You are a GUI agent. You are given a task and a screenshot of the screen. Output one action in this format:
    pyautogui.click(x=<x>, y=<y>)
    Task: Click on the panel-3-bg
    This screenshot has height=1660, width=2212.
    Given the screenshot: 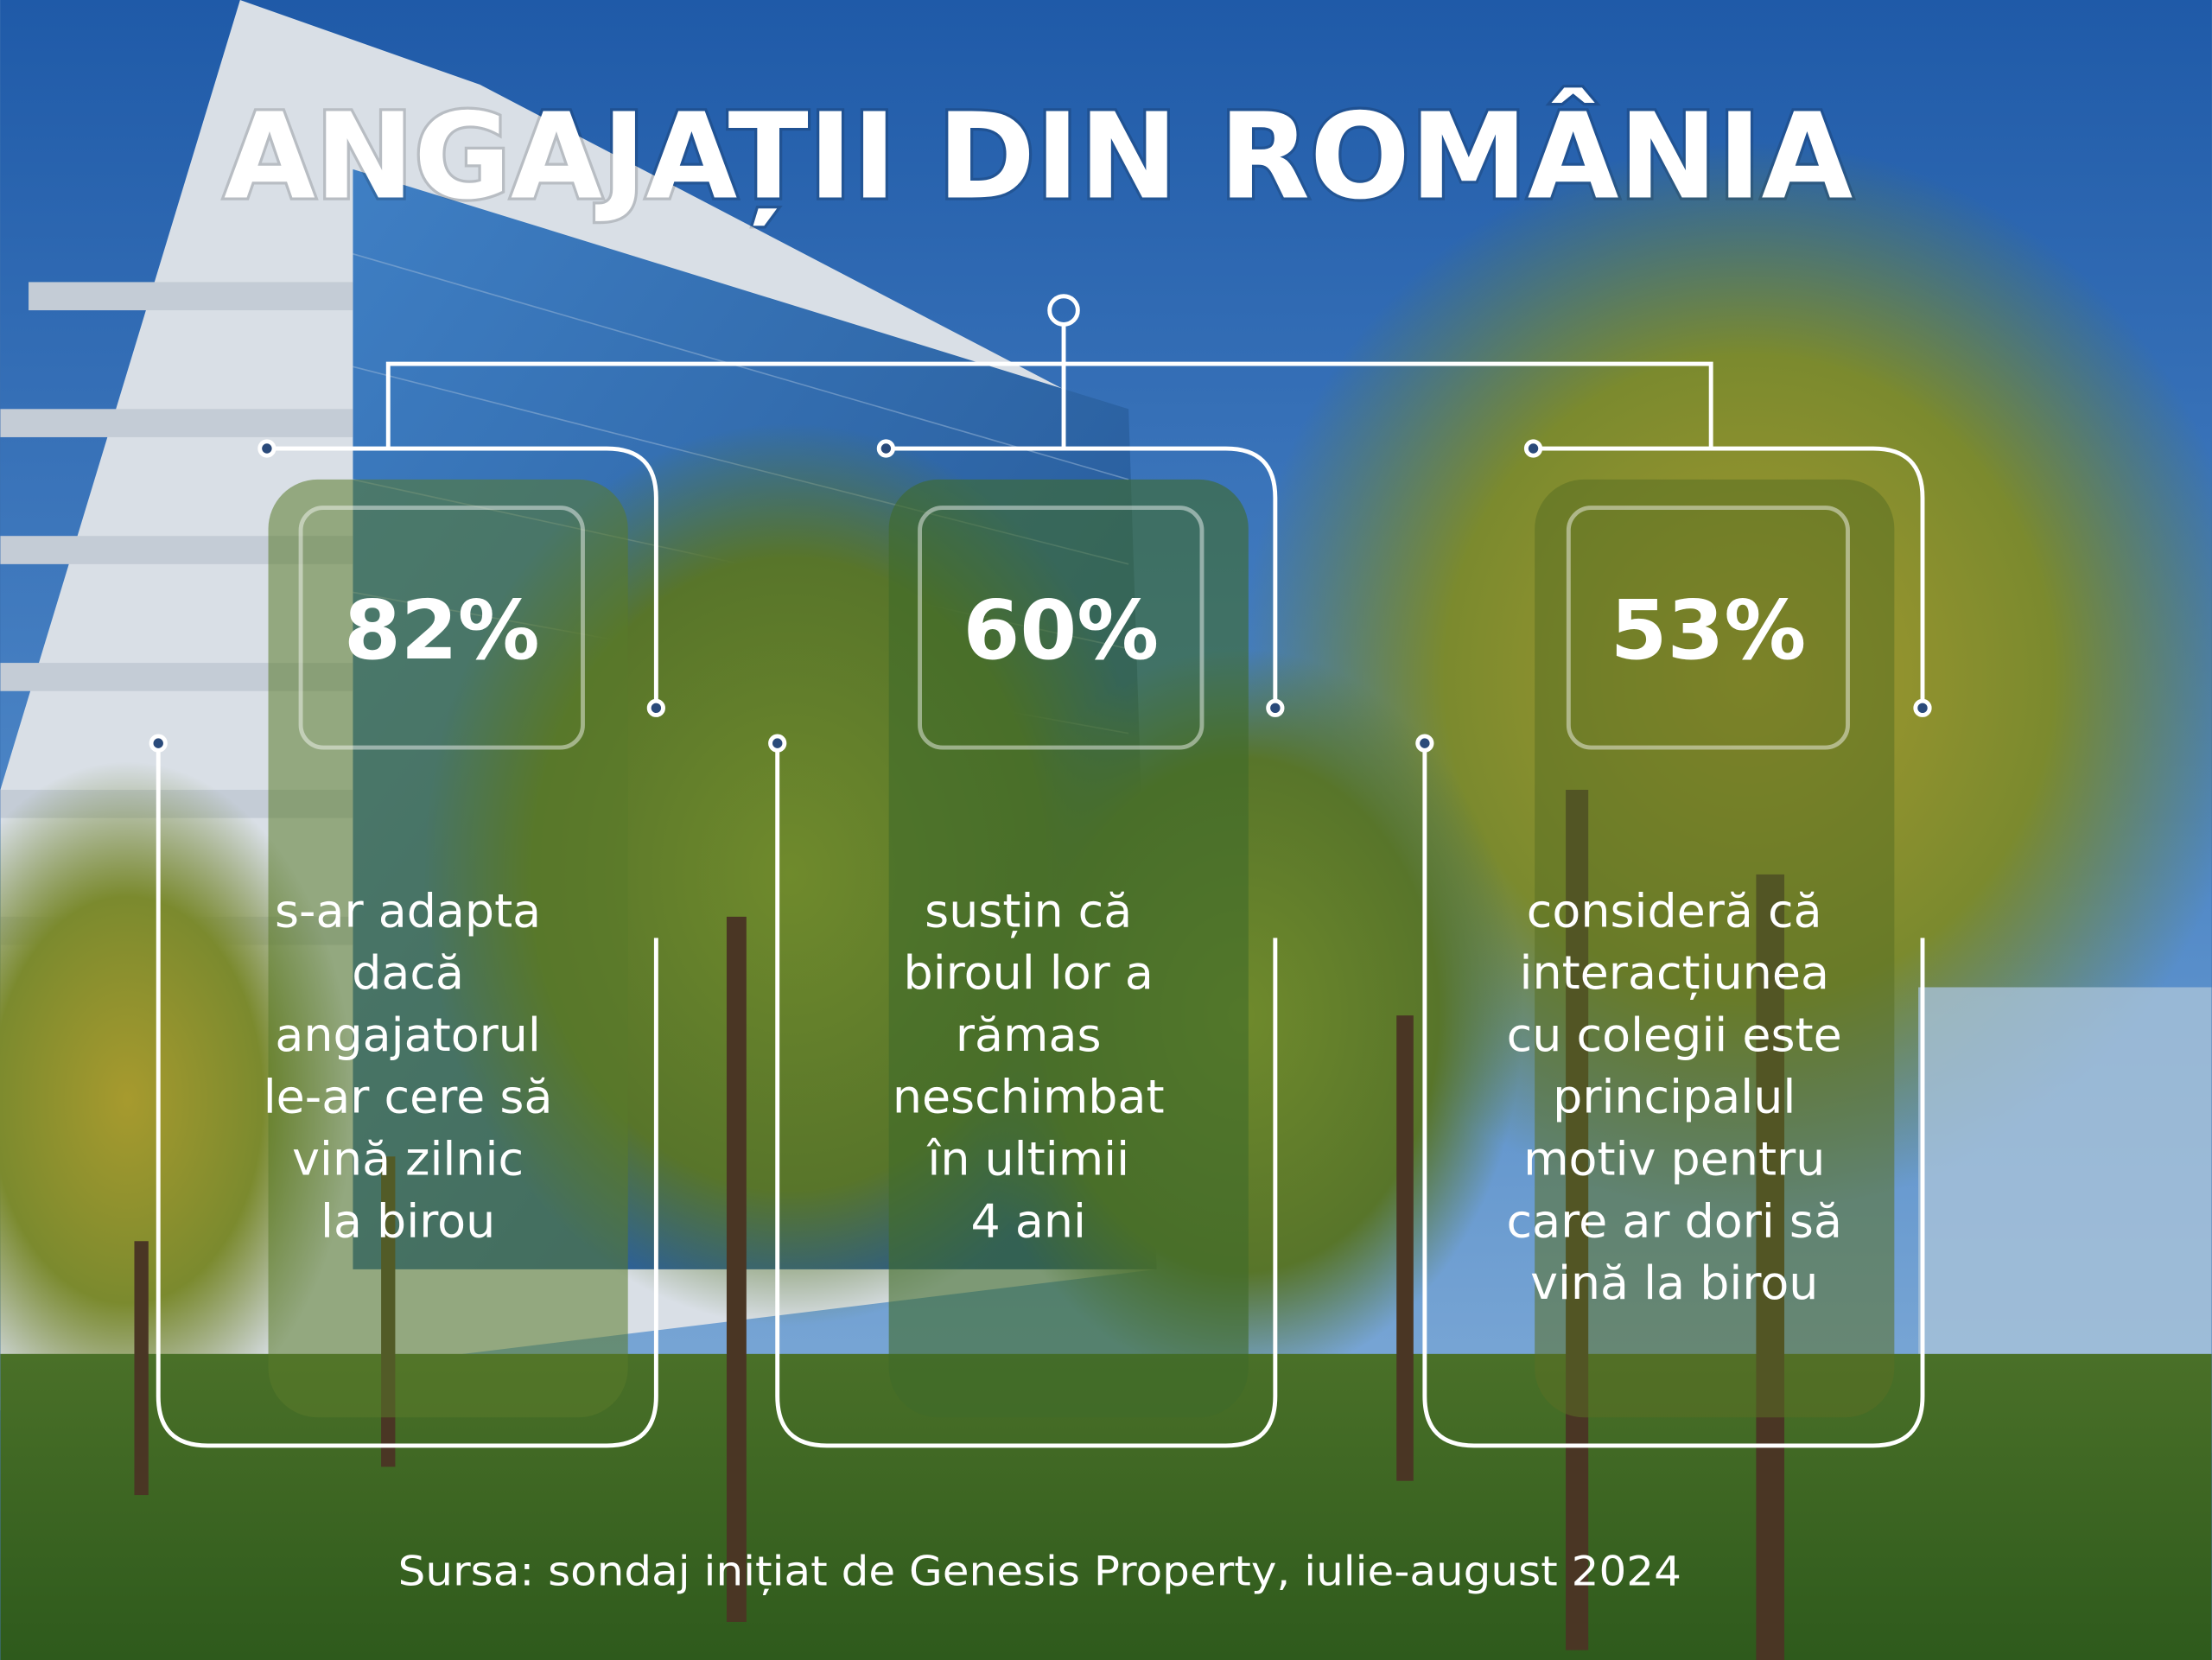 What is the action you would take?
    pyautogui.click(x=1715, y=948)
    